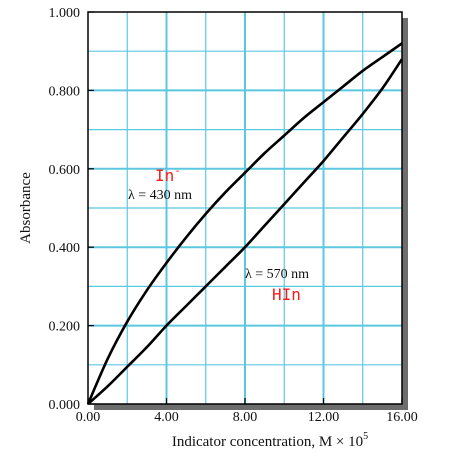  What do you see at coordinates (71, 209) in the screenshot?
I see `y-tick-labels: 0.000 0.200 0.400 0.600 0.800 1.000` at bounding box center [71, 209].